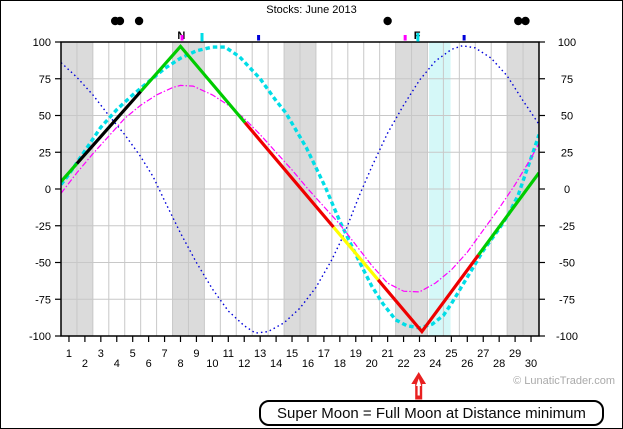 The height and width of the screenshot is (429, 623). I want to click on super-moon-arrow, so click(419, 386).